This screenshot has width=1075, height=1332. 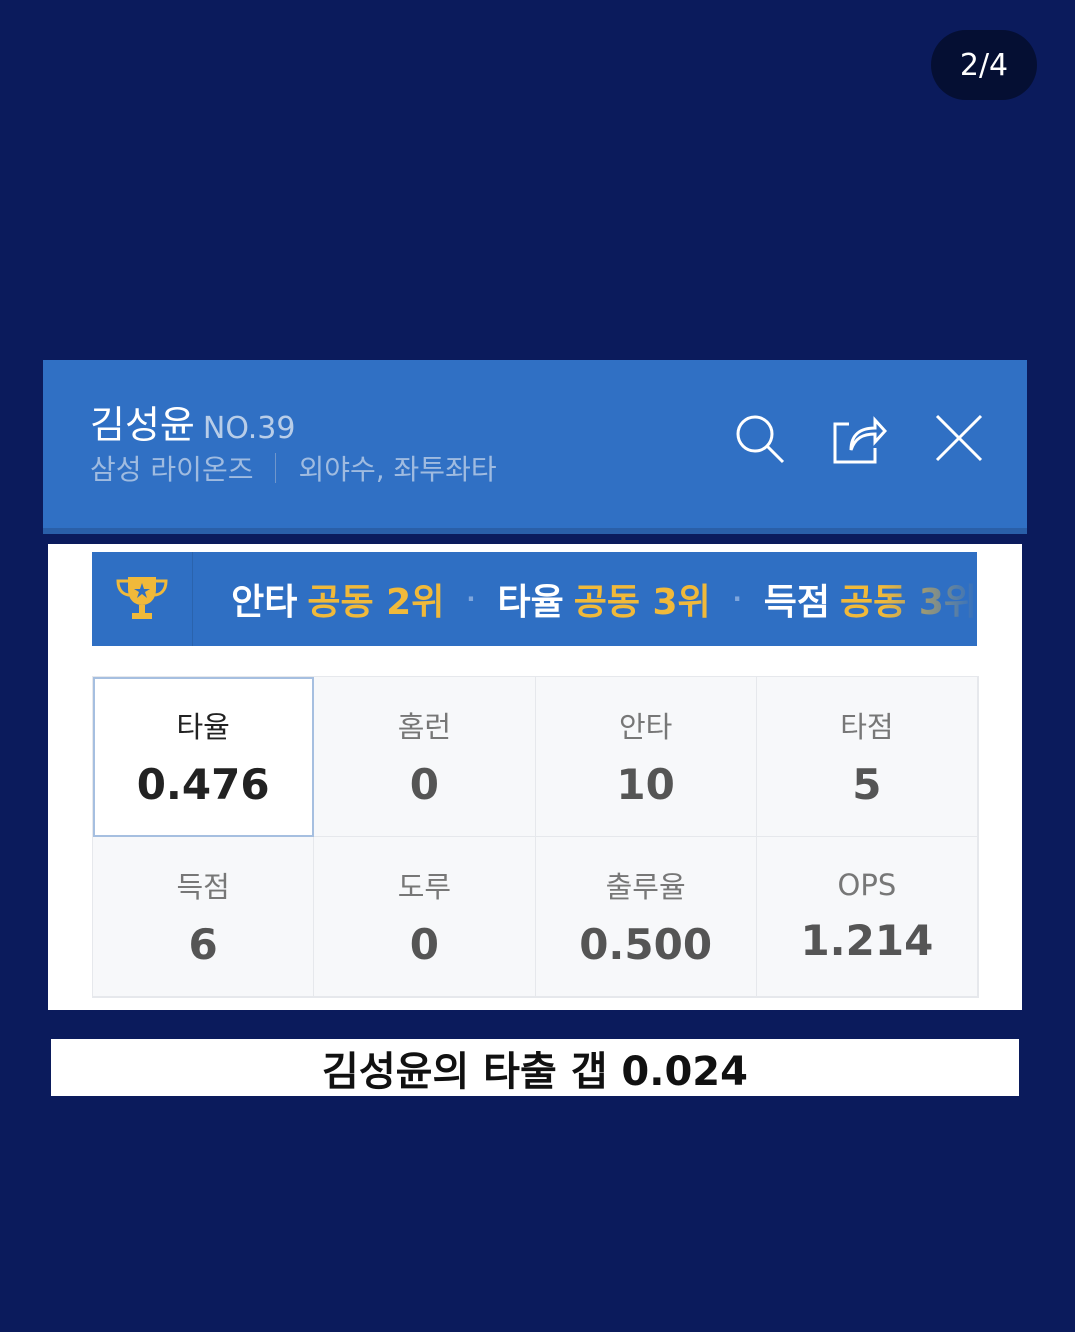 What do you see at coordinates (646, 944) in the screenshot?
I see `stat-value: 0.500` at bounding box center [646, 944].